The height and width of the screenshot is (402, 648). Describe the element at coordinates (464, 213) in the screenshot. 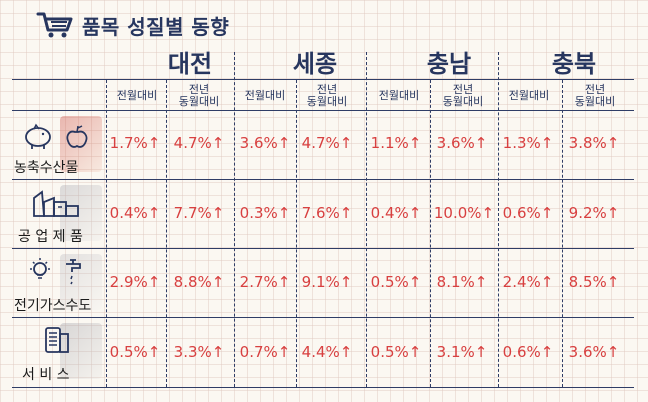

I see `value-cell: 10.0%↑` at that location.